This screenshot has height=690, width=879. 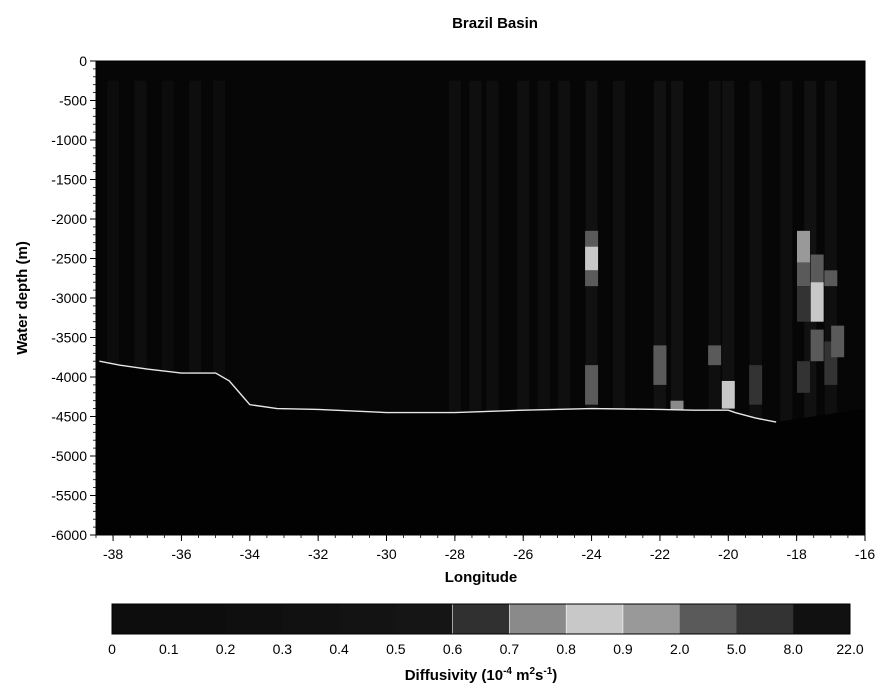 What do you see at coordinates (481, 577) in the screenshot?
I see `x-axis-label: Longitude` at bounding box center [481, 577].